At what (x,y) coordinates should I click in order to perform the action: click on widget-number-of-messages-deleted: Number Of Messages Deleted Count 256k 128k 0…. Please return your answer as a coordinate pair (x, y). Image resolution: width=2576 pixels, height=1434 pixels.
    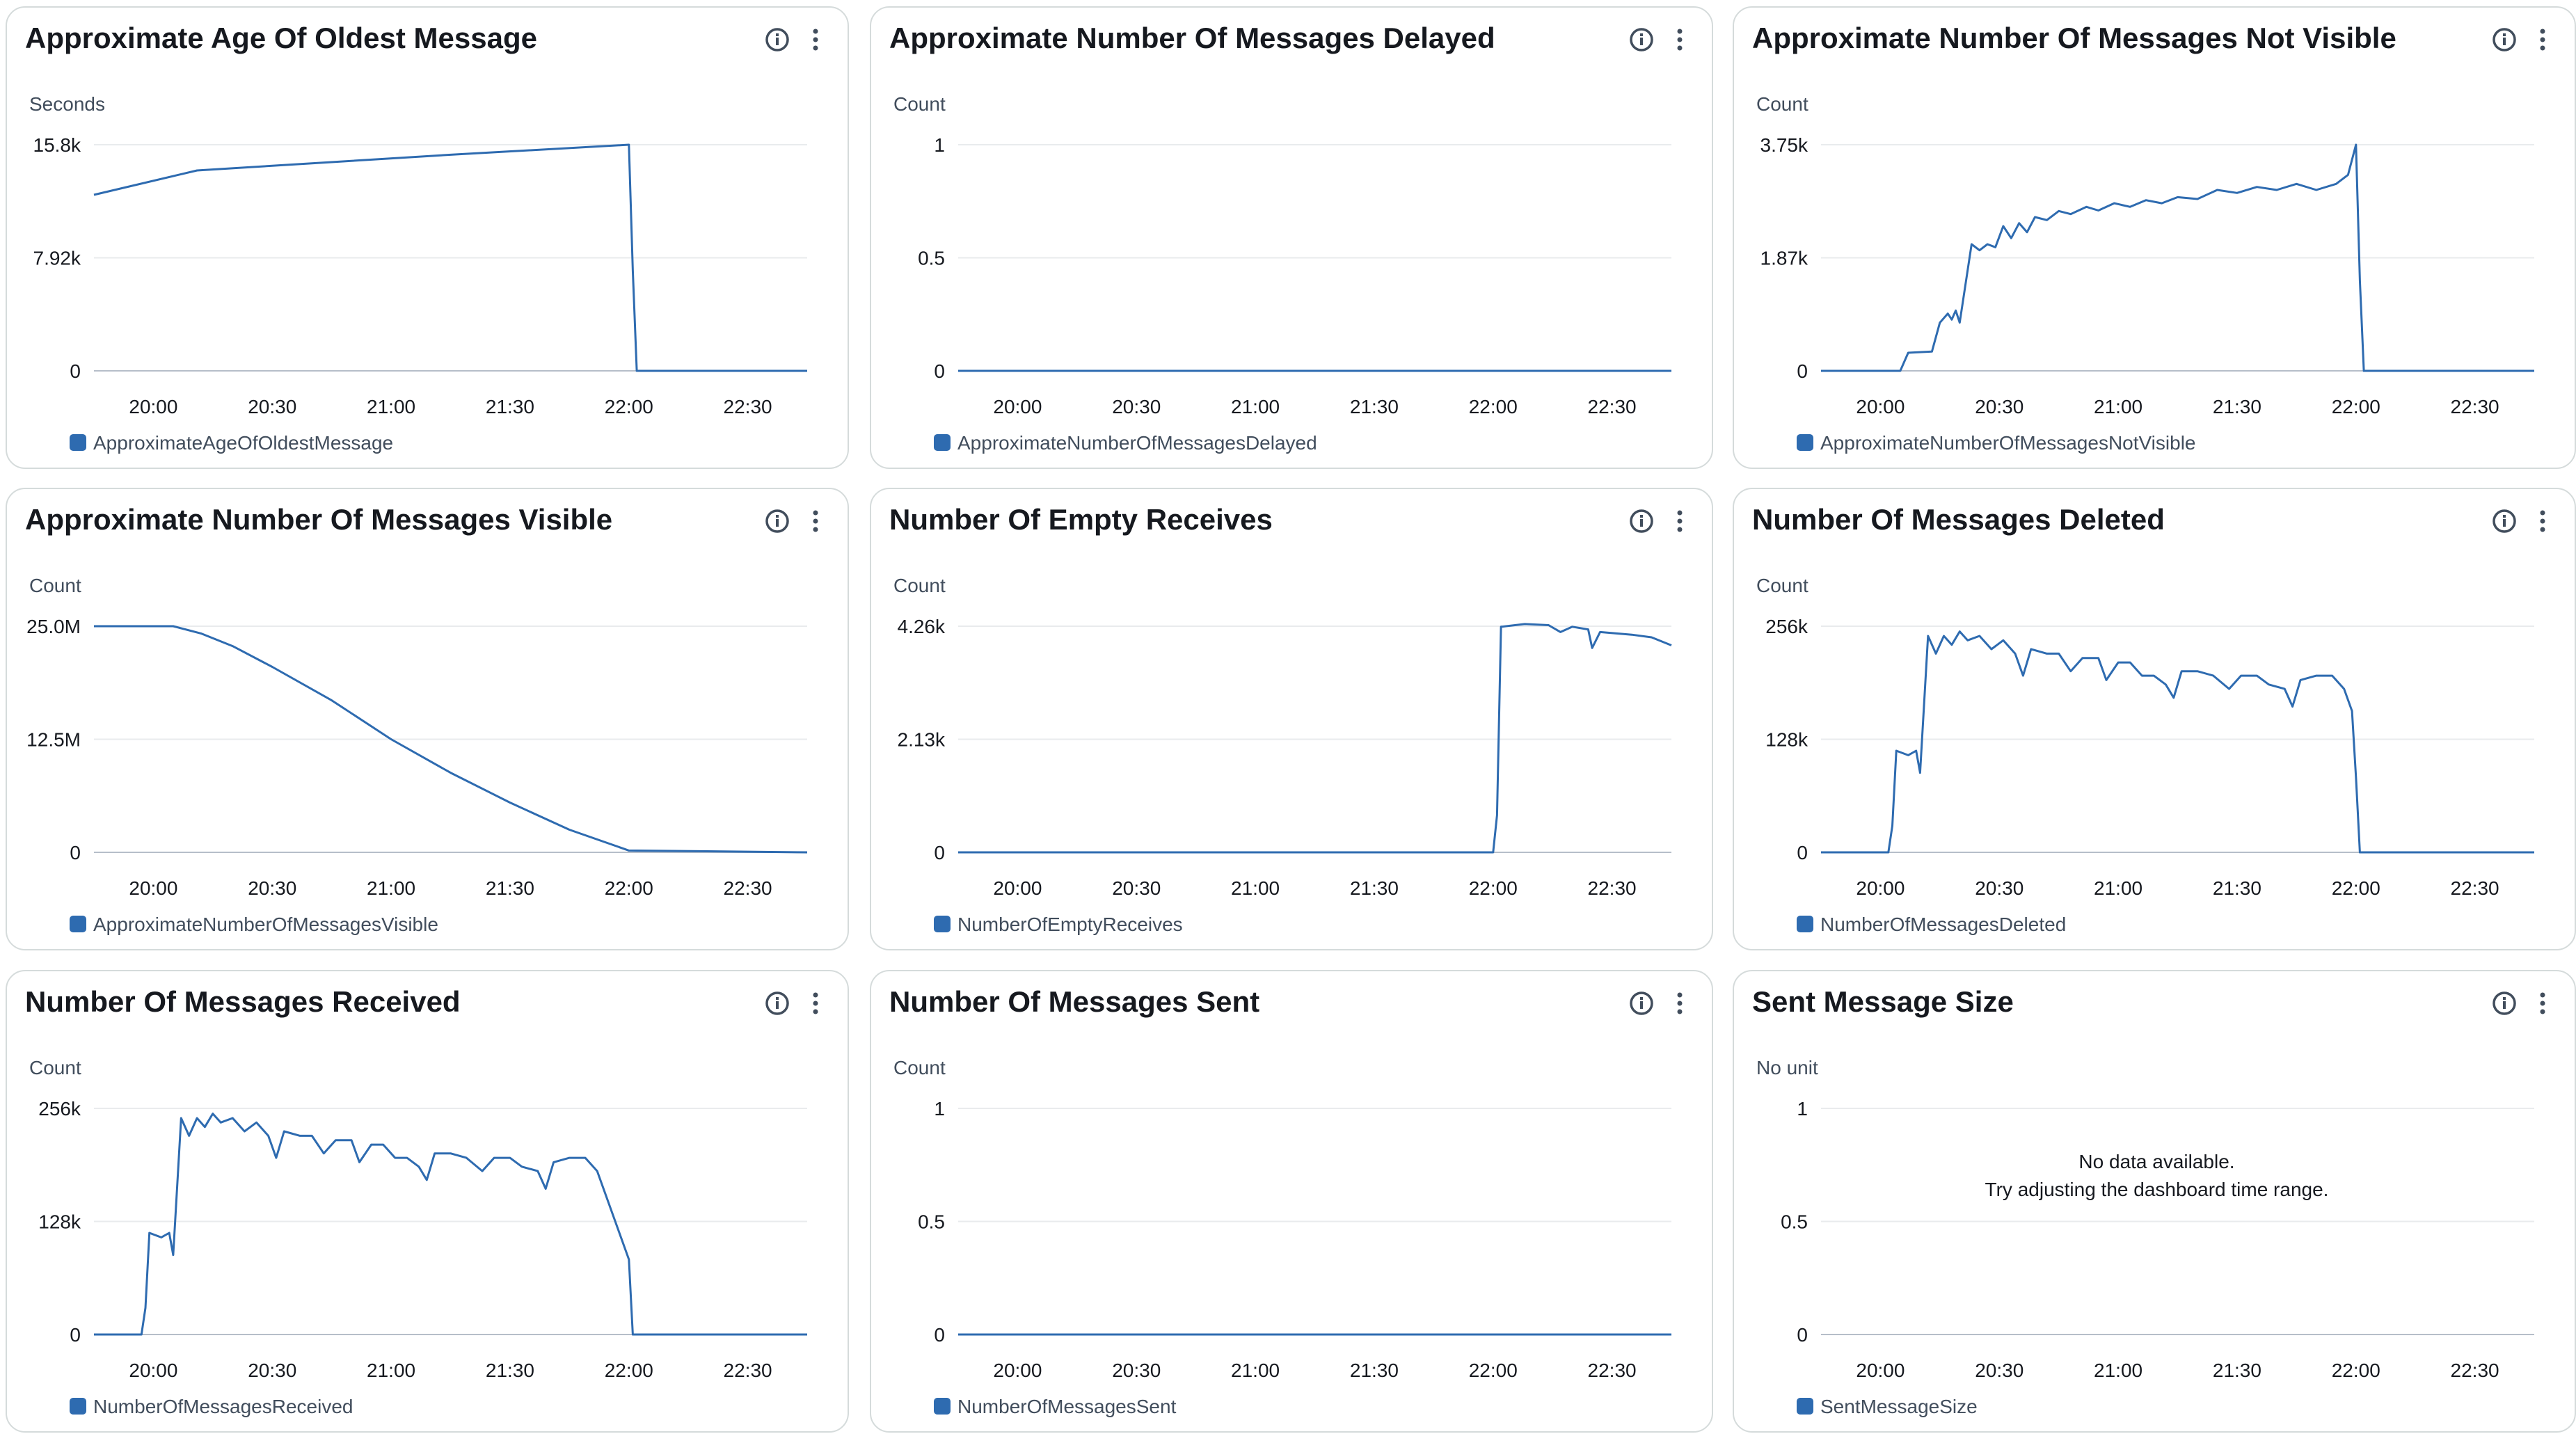
    Looking at the image, I should click on (2154, 719).